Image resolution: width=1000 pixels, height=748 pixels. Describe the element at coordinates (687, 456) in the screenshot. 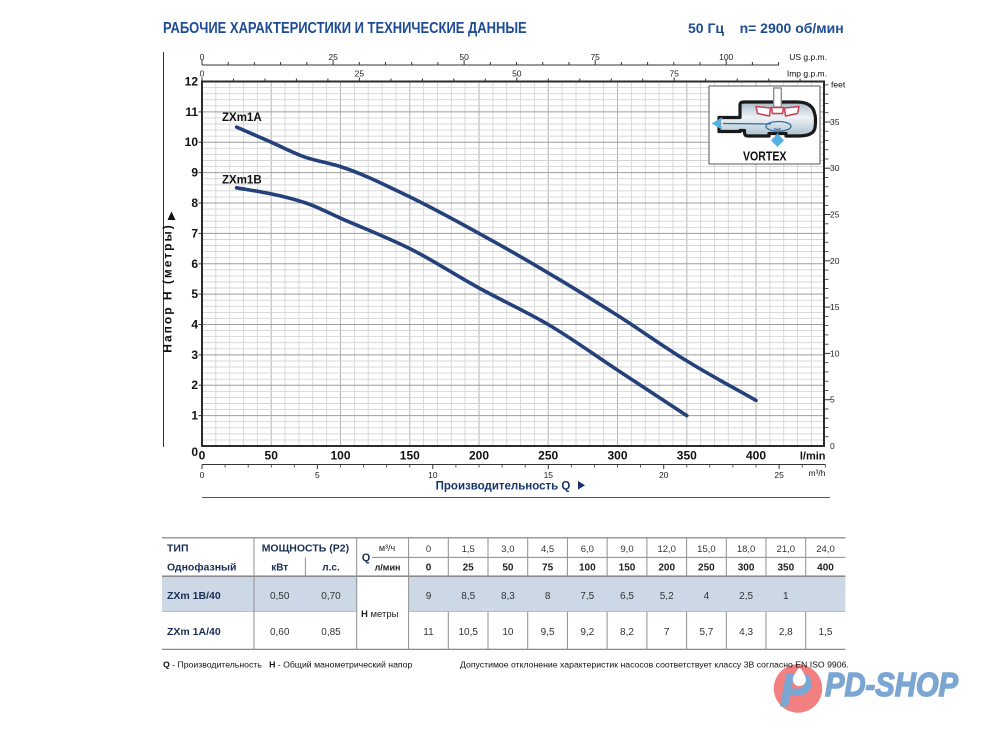

I see `svg-text: 350` at that location.